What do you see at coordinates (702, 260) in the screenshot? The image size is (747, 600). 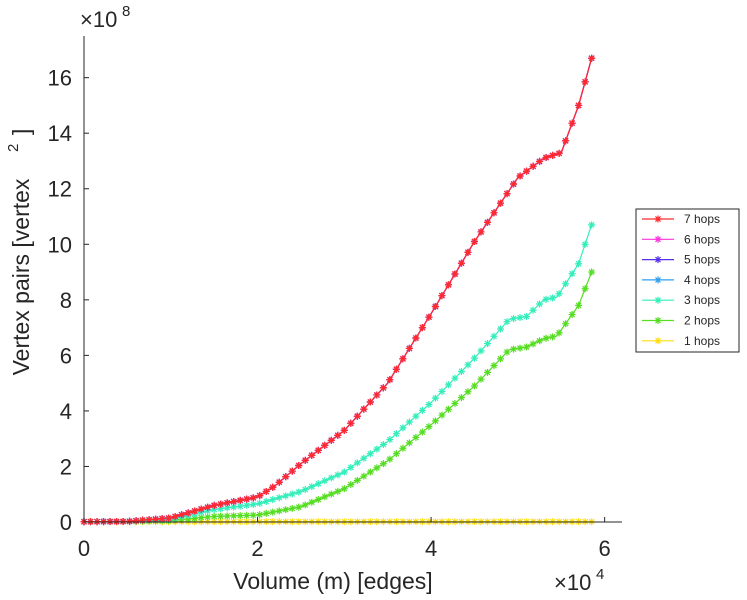 I see `legend-label: 5 hops` at bounding box center [702, 260].